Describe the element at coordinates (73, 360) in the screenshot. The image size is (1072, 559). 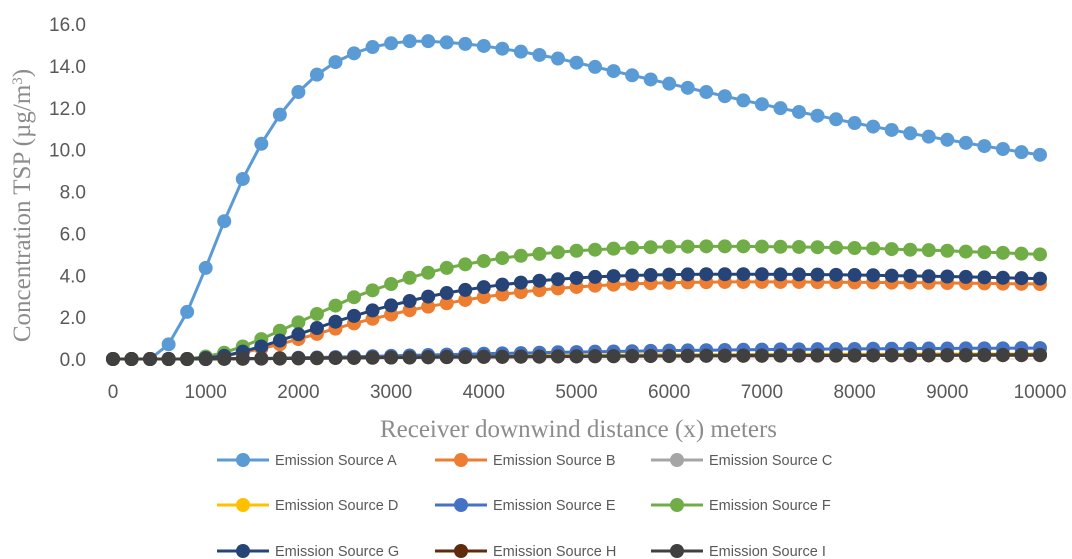
I see `y-tick-label: 0.0` at that location.